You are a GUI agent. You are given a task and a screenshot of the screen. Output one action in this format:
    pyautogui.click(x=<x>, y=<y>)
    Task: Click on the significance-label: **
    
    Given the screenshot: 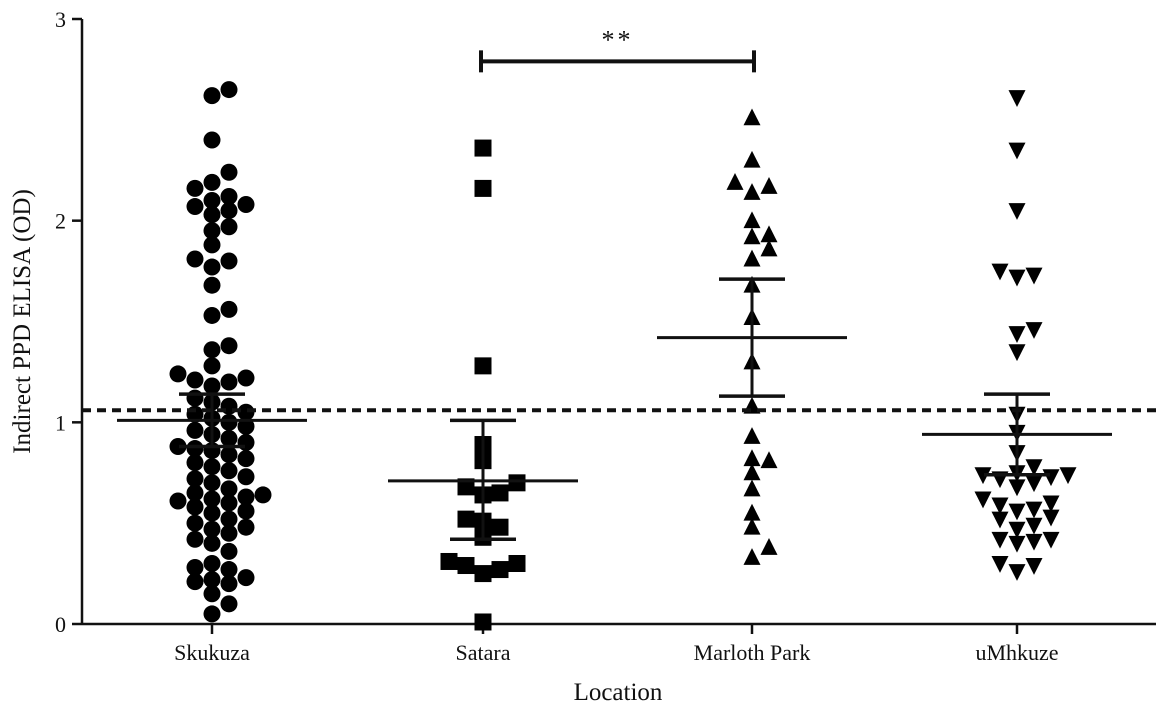 What is the action you would take?
    pyautogui.click(x=618, y=39)
    